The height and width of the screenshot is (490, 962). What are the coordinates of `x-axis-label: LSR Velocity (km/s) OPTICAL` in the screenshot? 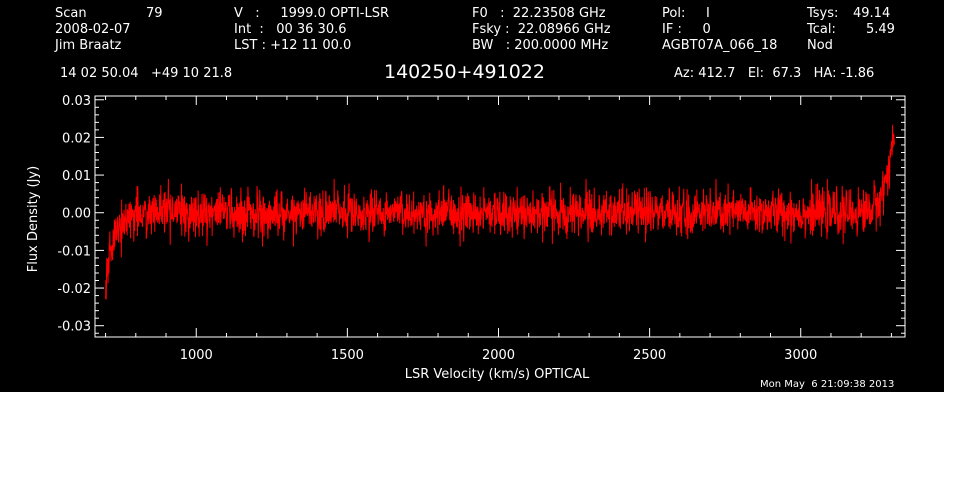 It's located at (497, 374).